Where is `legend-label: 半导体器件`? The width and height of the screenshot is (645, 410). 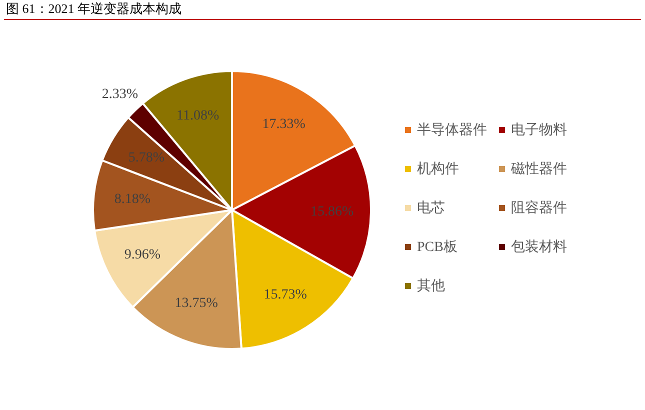 legend-label: 半导体器件 is located at coordinates (452, 130).